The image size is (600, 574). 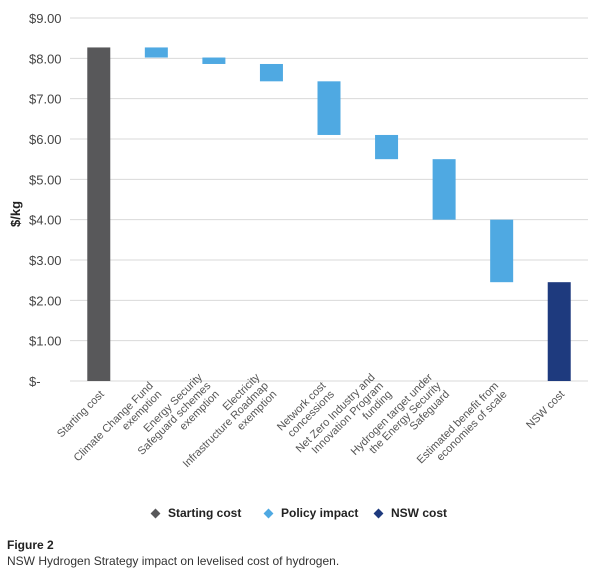 What do you see at coordinates (329, 108) in the screenshot?
I see `bar-network-cost-concessions` at bounding box center [329, 108].